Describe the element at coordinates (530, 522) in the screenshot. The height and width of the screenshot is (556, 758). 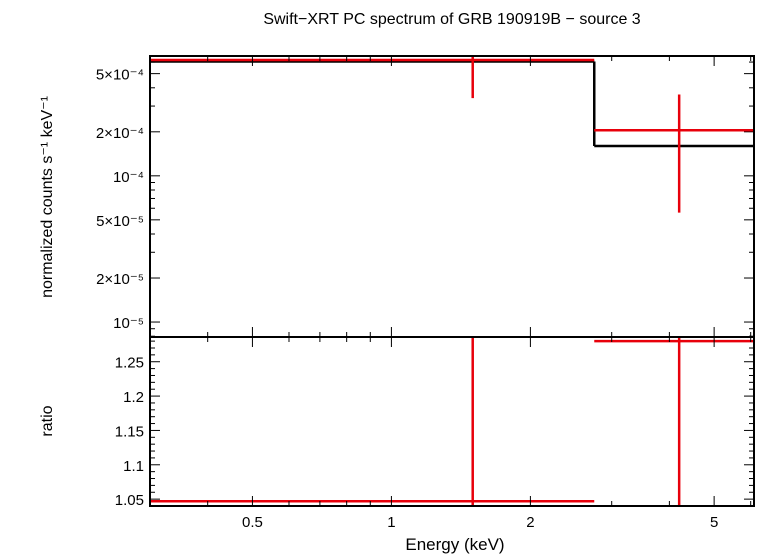
I see `x-tick-label: 2` at that location.